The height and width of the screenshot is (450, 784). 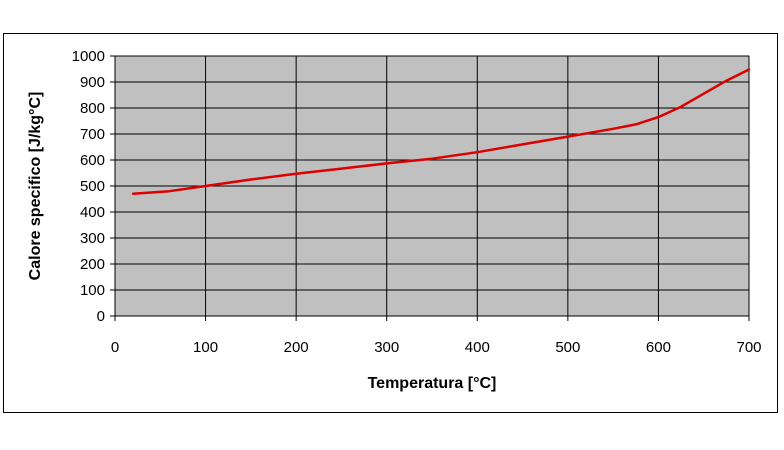 What do you see at coordinates (748, 347) in the screenshot?
I see `x-tick-label: 700` at bounding box center [748, 347].